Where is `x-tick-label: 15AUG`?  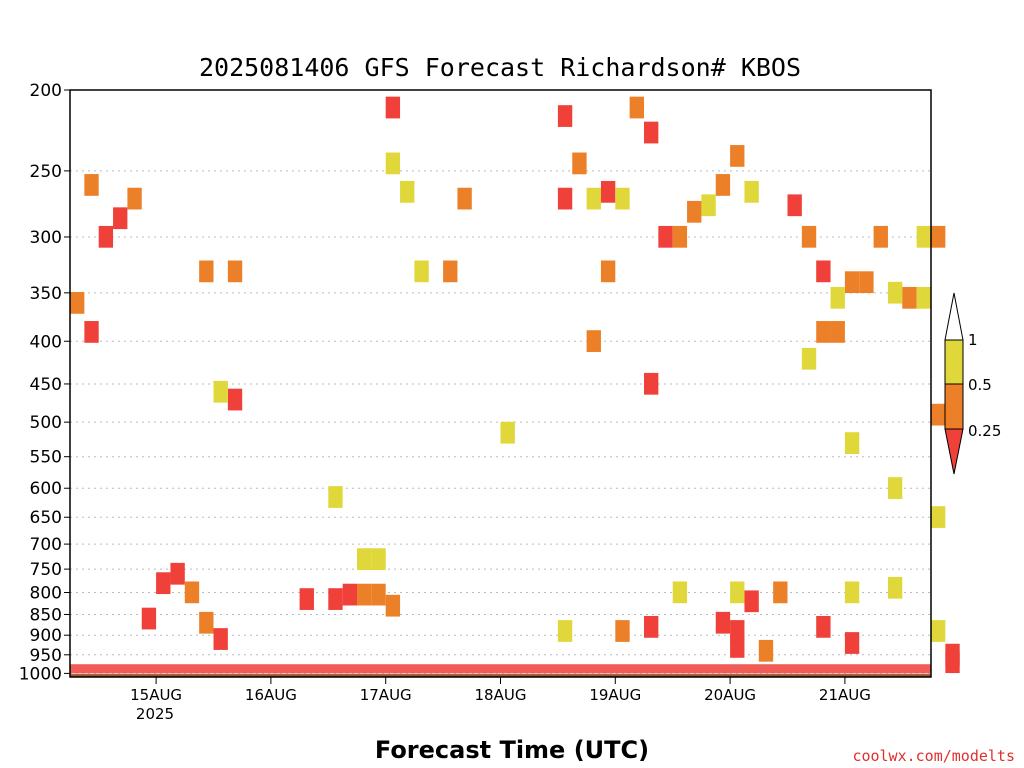 x-tick-label: 15AUG is located at coordinates (156, 695).